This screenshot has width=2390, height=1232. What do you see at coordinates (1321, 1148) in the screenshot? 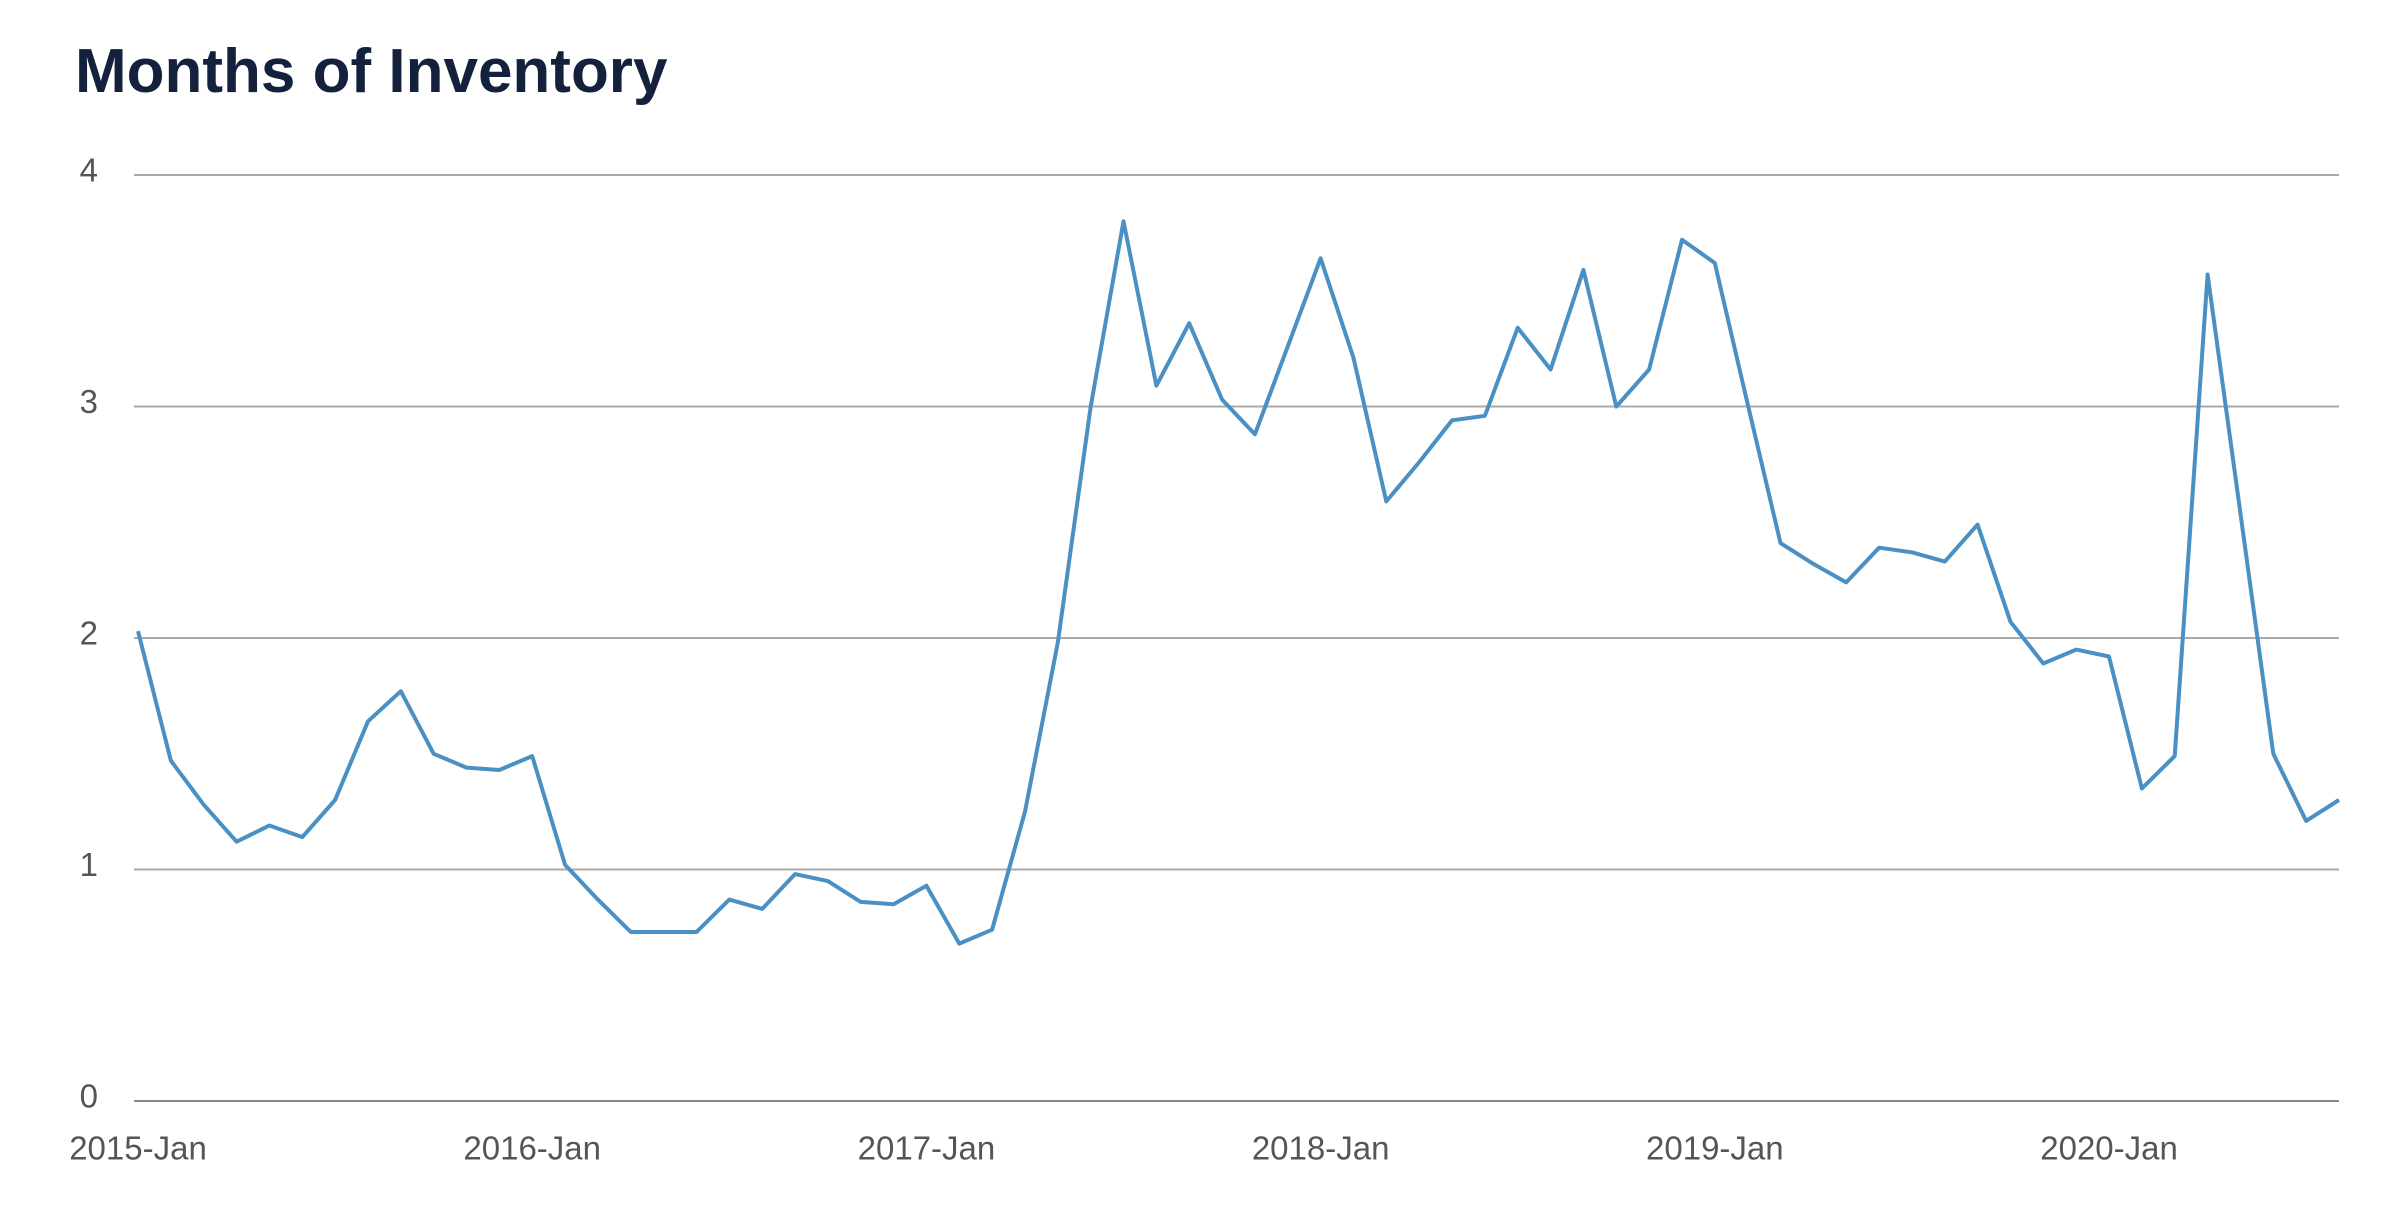
I see `x-tick-label: 2018-Jan` at bounding box center [1321, 1148].